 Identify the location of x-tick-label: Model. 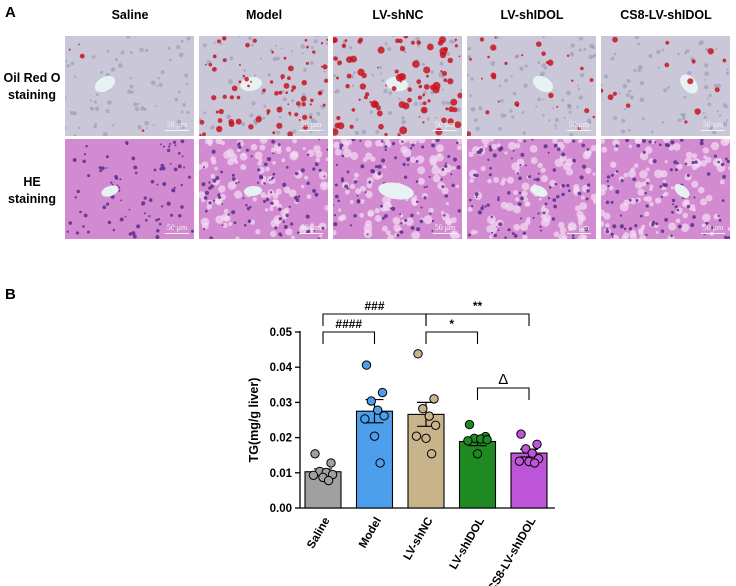
(370, 533).